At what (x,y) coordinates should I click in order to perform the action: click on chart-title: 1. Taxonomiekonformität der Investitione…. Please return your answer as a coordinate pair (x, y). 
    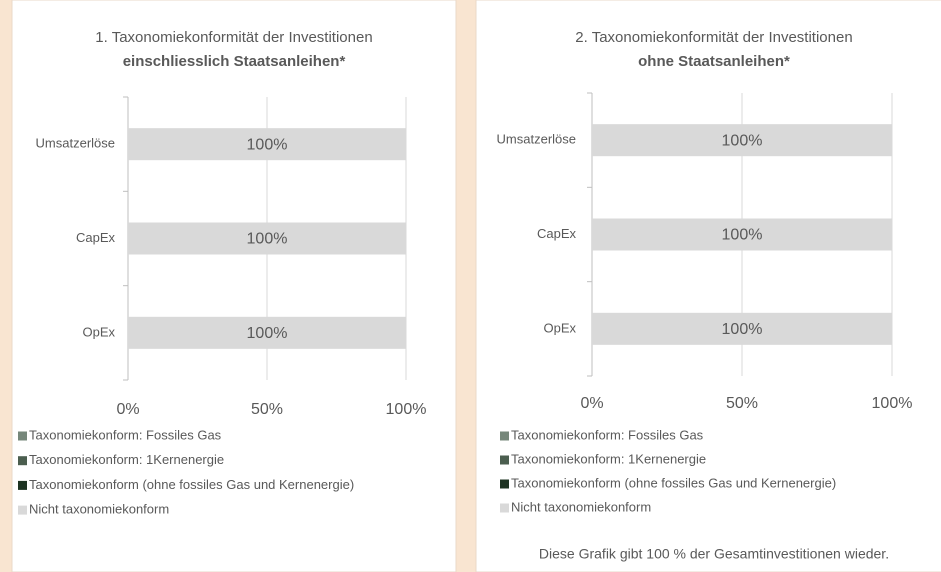
    Looking at the image, I should click on (233, 37).